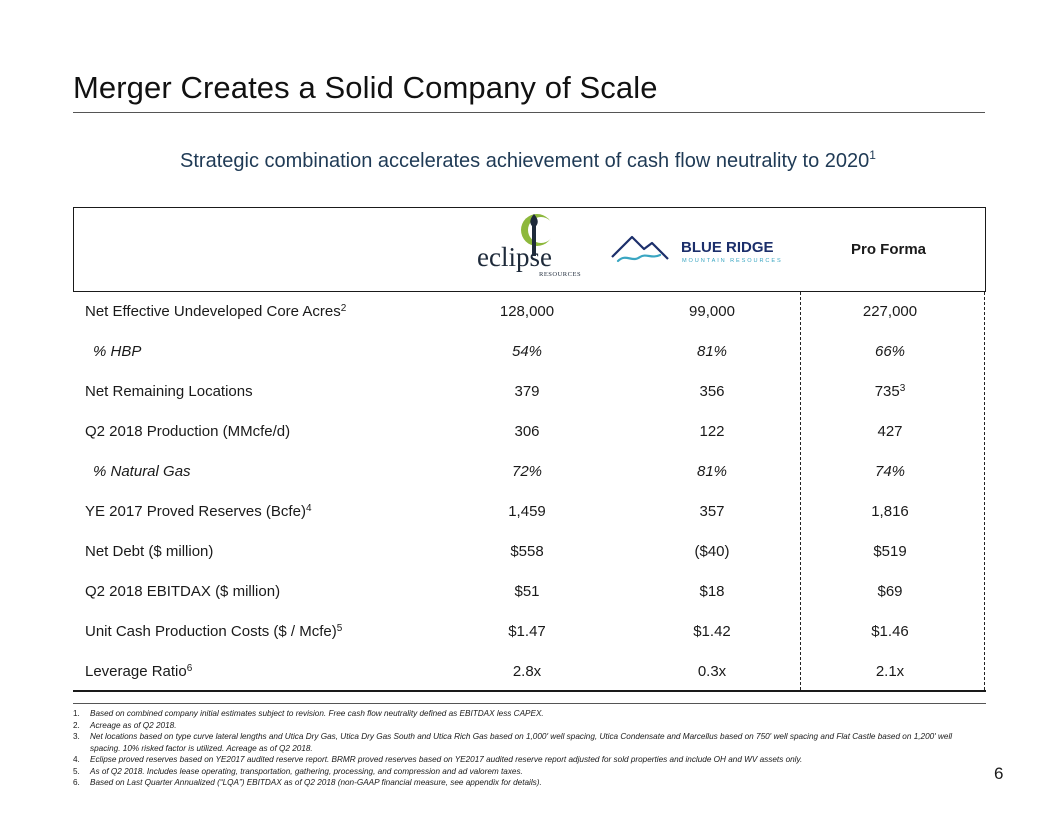 Image resolution: width=1056 pixels, height=816 pixels. Describe the element at coordinates (527, 391) in the screenshot. I see `eclipse-value: 379` at that location.